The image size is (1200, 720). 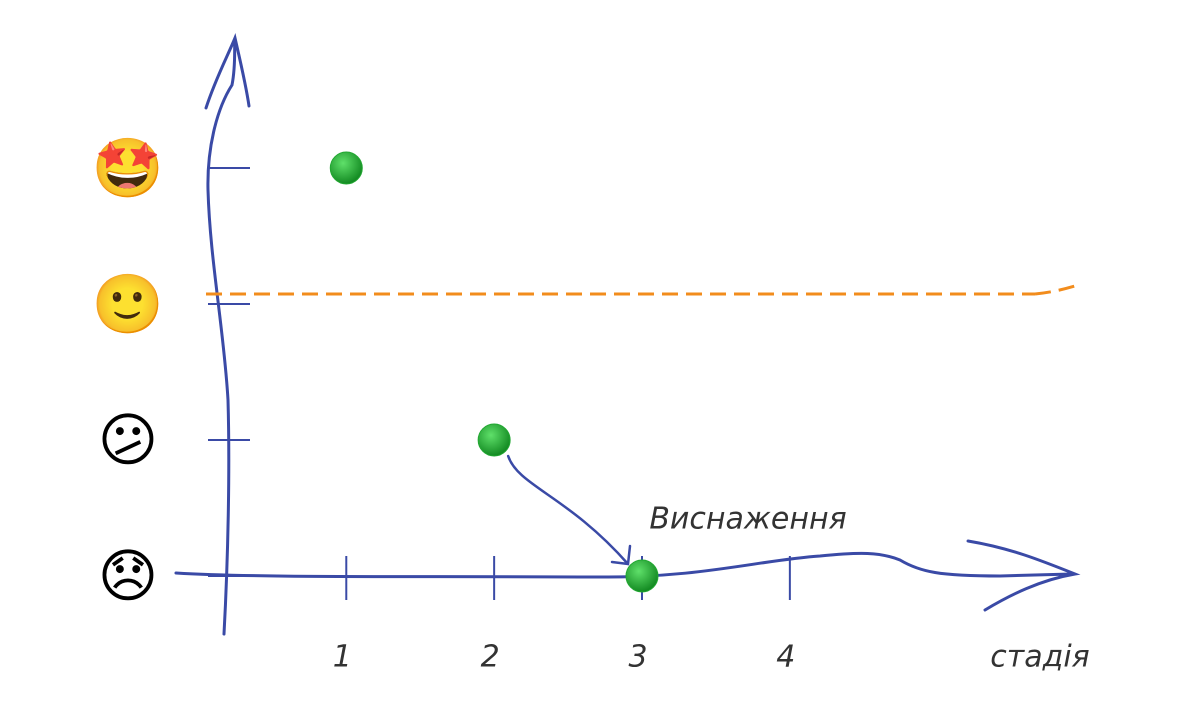 What do you see at coordinates (128, 168) in the screenshot?
I see `y-tick-label: 🤩` at bounding box center [128, 168].